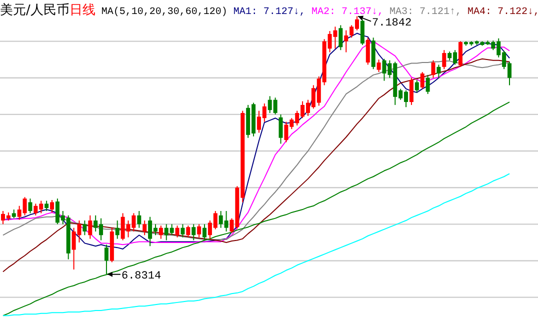 This screenshot has width=538, height=328. What do you see at coordinates (35, 10) in the screenshot?
I see `chart-title: 美元/人民币` at bounding box center [35, 10].